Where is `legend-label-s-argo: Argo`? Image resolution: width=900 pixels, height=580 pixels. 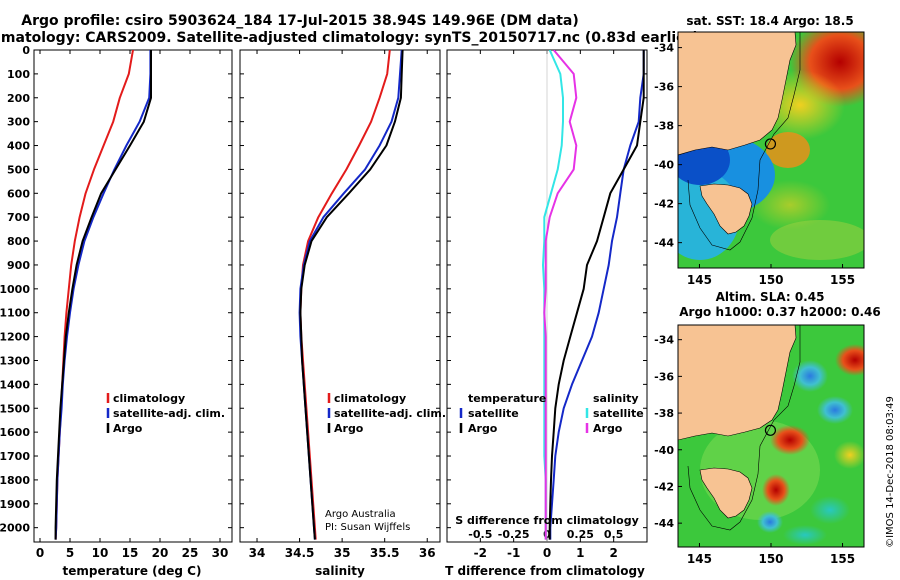 legend-label-s-argo: Argo is located at coordinates (608, 428).